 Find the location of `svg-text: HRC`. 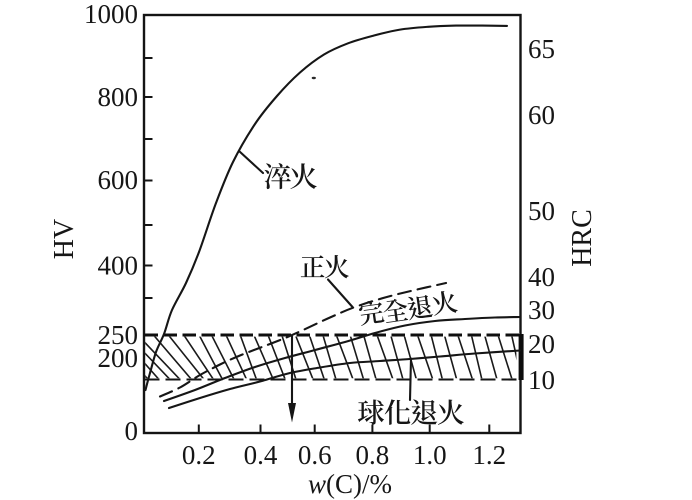

svg-text: HRC is located at coordinates (582, 238).